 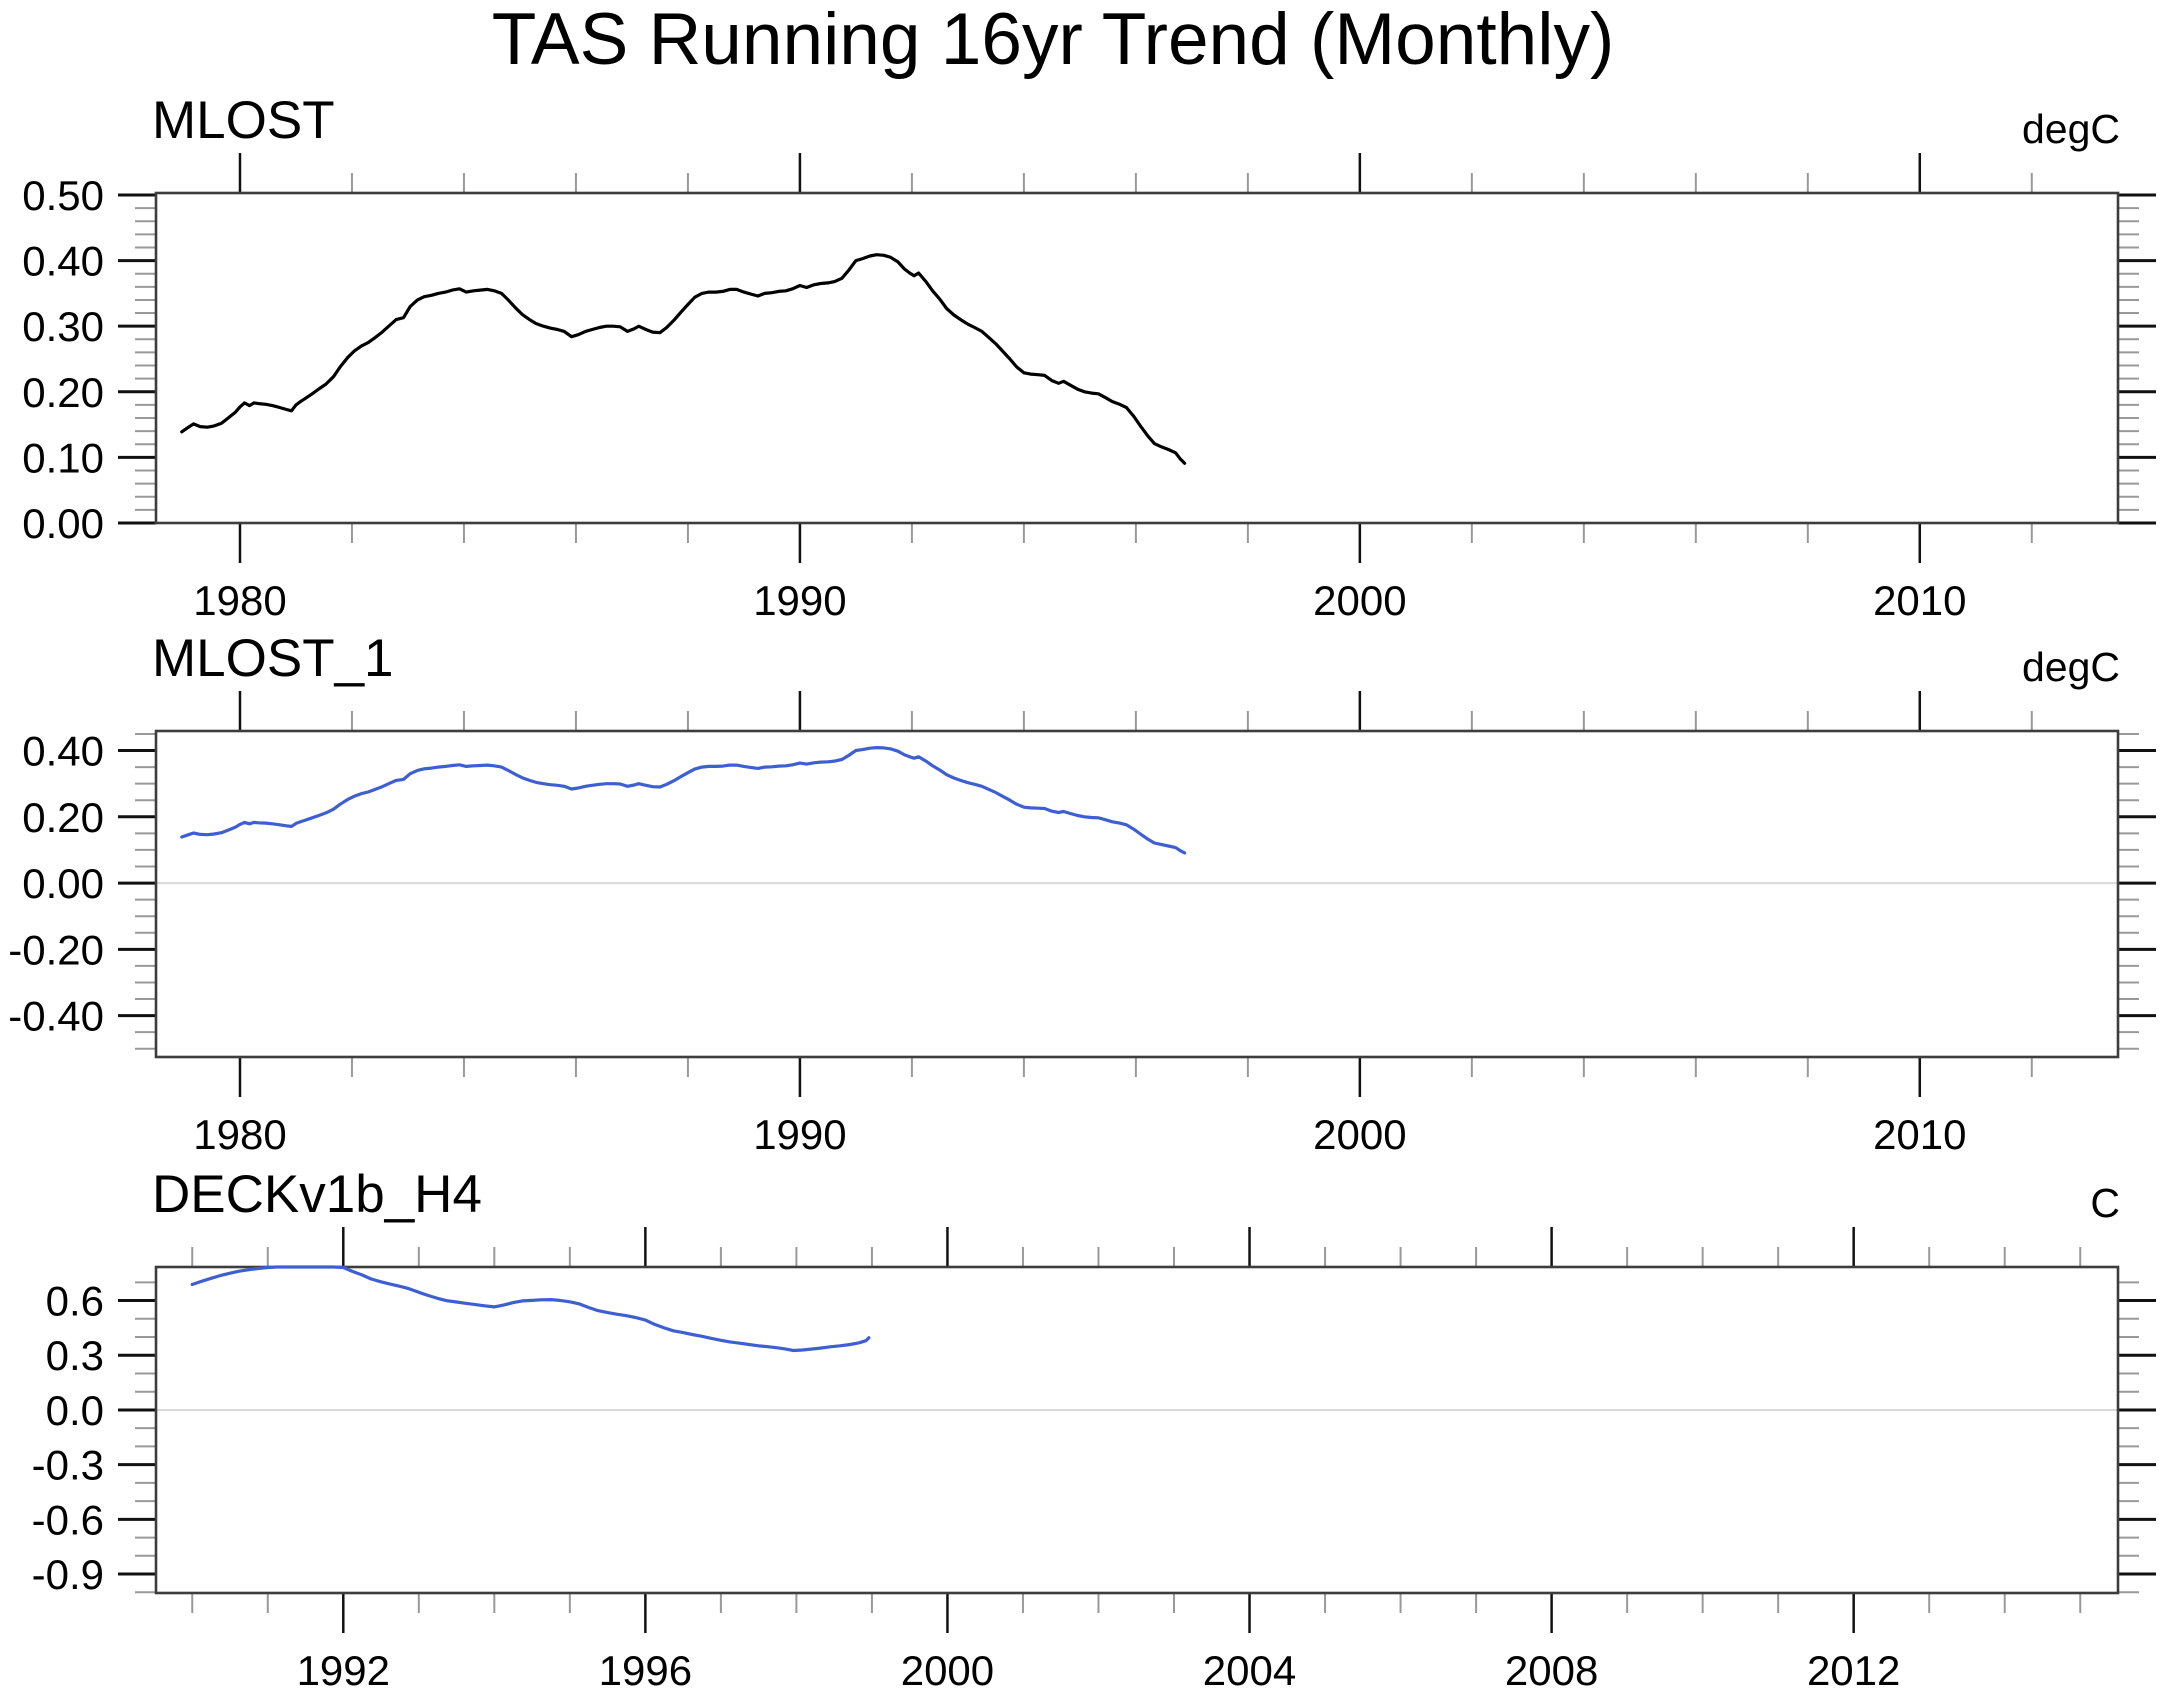 What do you see at coordinates (2105, 1203) in the screenshot?
I see `unit-label-deckv1b-h4: C` at bounding box center [2105, 1203].